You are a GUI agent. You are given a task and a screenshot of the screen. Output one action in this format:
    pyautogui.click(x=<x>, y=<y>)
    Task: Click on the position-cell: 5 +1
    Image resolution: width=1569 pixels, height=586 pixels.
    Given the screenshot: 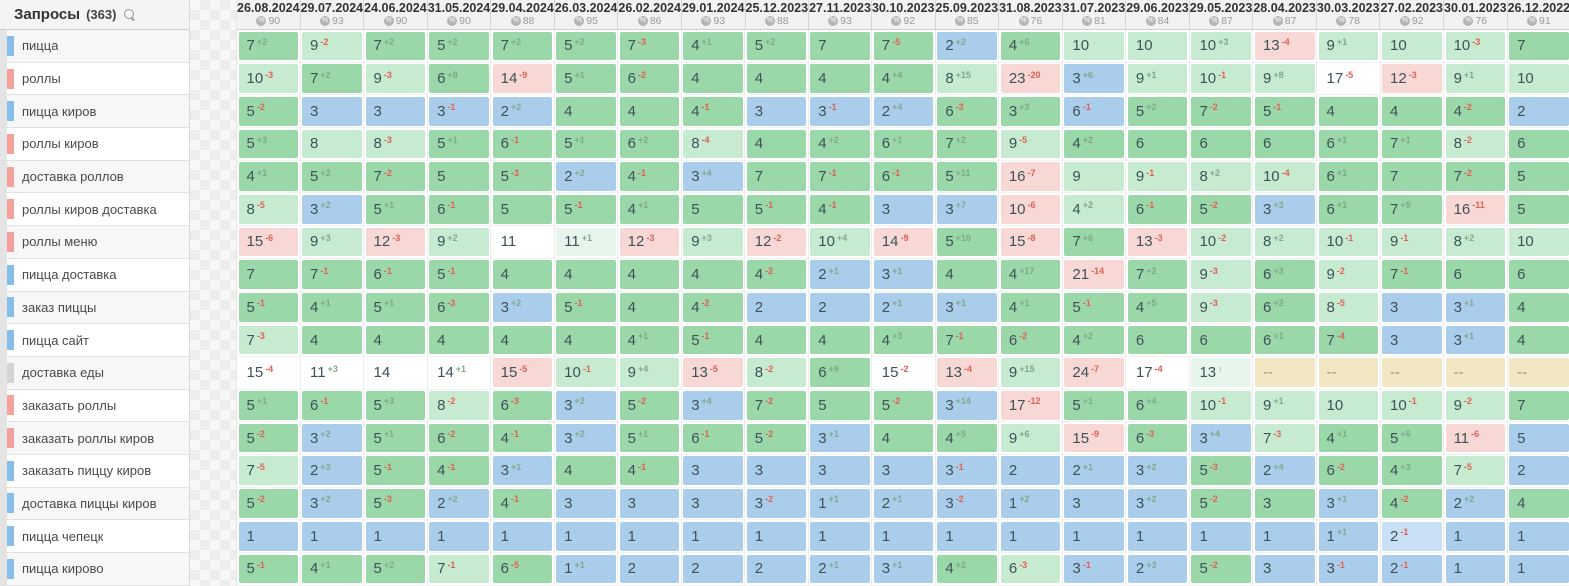 What is the action you would take?
    pyautogui.click(x=586, y=144)
    